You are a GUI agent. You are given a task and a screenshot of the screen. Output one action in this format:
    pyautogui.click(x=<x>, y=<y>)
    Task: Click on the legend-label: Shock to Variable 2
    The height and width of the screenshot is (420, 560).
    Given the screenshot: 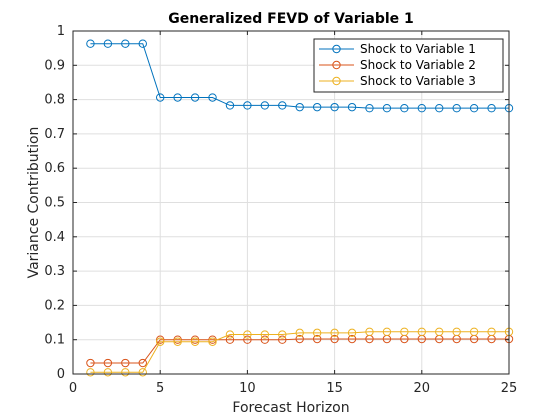 What is the action you would take?
    pyautogui.click(x=418, y=65)
    